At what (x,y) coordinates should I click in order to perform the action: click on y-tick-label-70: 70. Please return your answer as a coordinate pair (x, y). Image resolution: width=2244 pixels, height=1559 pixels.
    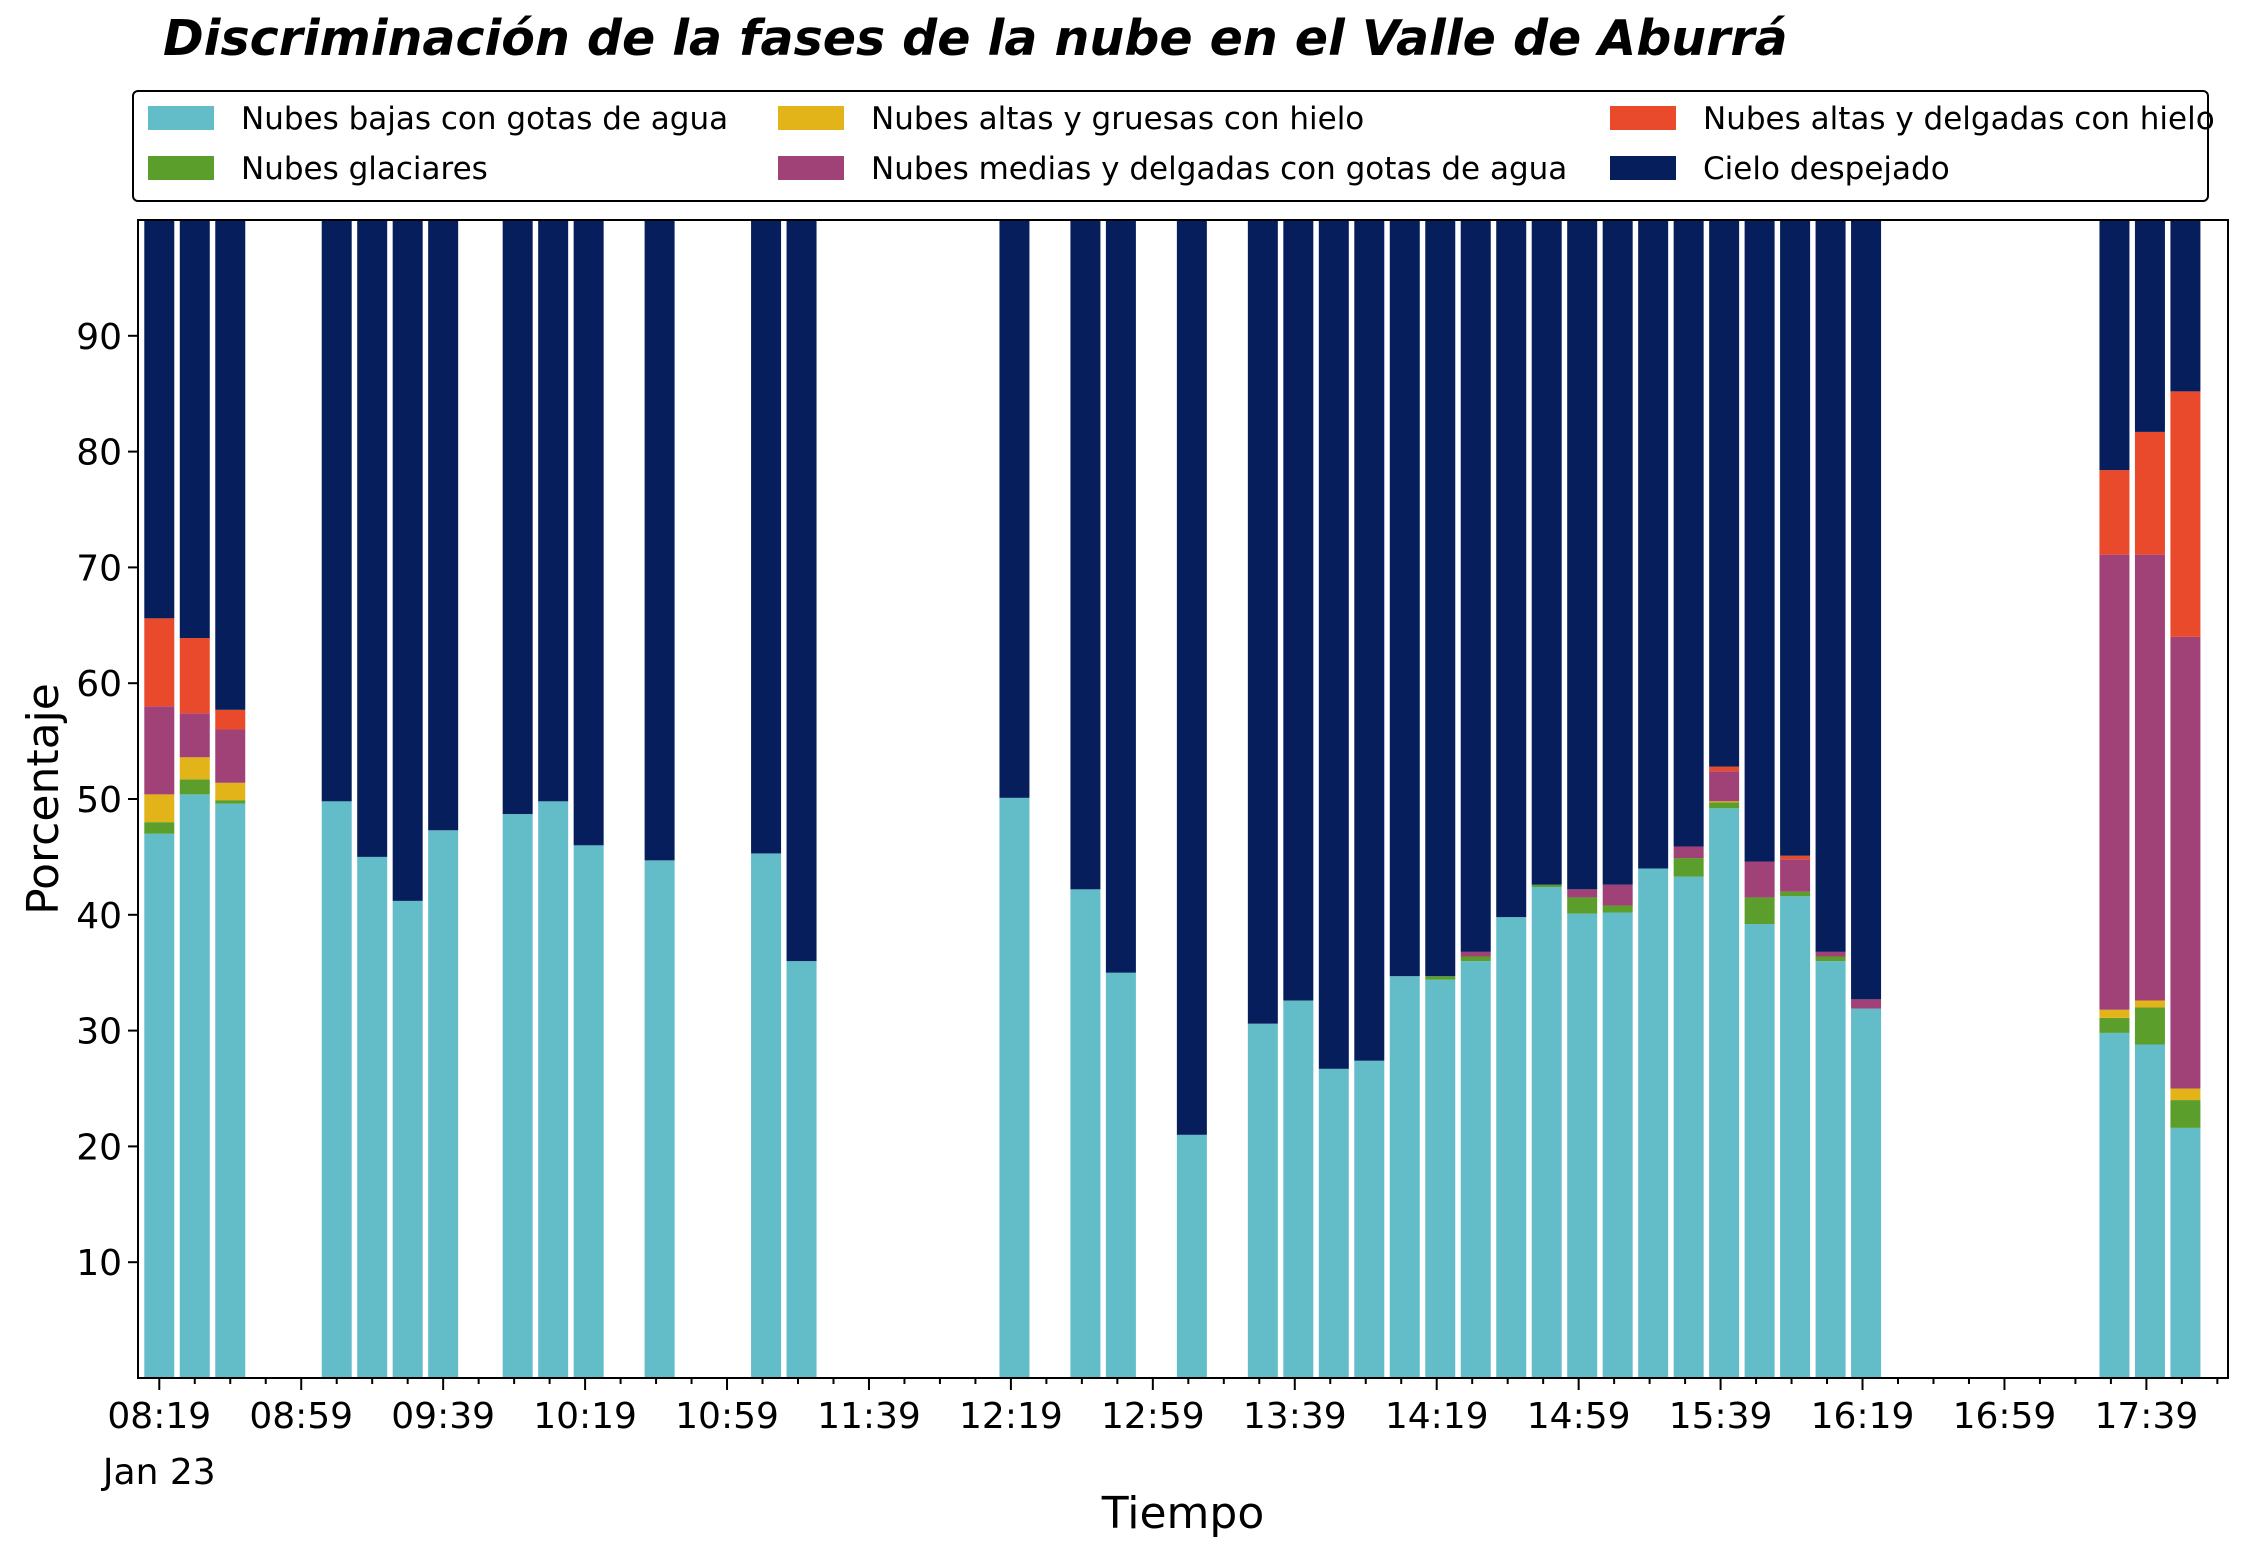
    Looking at the image, I should click on (99, 568).